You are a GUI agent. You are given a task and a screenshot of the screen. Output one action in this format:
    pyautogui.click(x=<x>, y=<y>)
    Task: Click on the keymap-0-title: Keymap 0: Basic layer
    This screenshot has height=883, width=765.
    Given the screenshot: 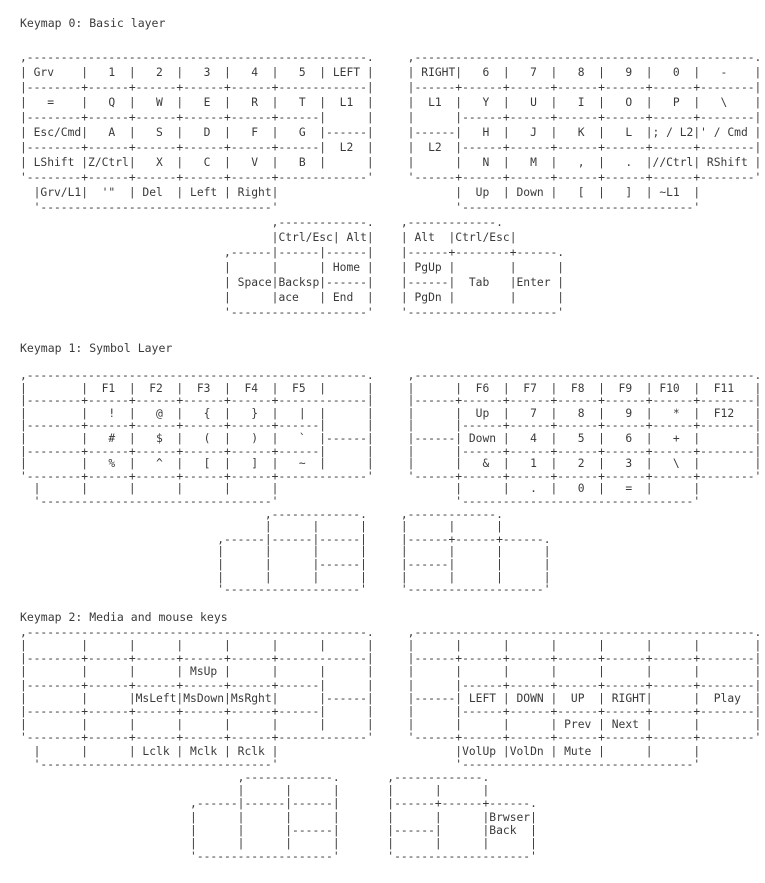 What is the action you would take?
    pyautogui.click(x=93, y=23)
    